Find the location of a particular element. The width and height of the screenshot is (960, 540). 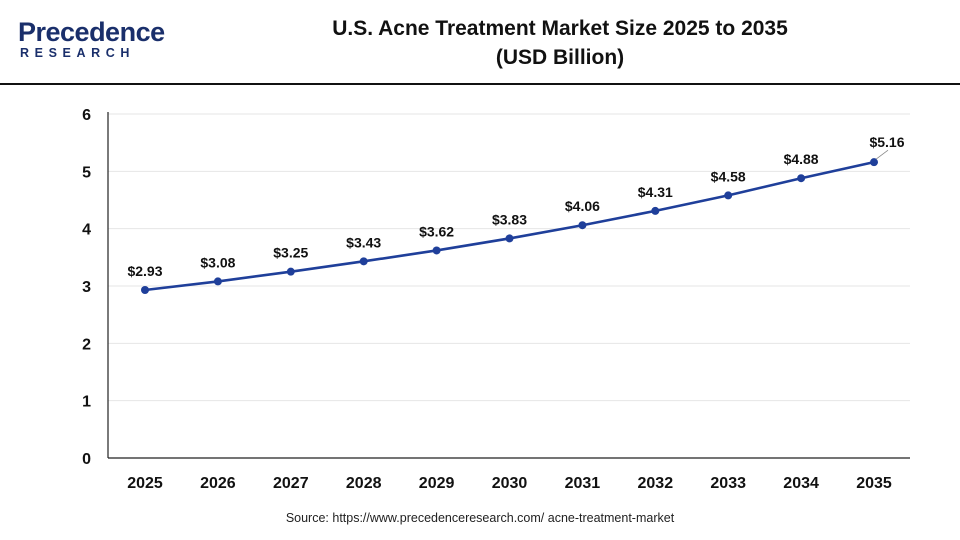

x-tick-label: 2035 is located at coordinates (874, 483).